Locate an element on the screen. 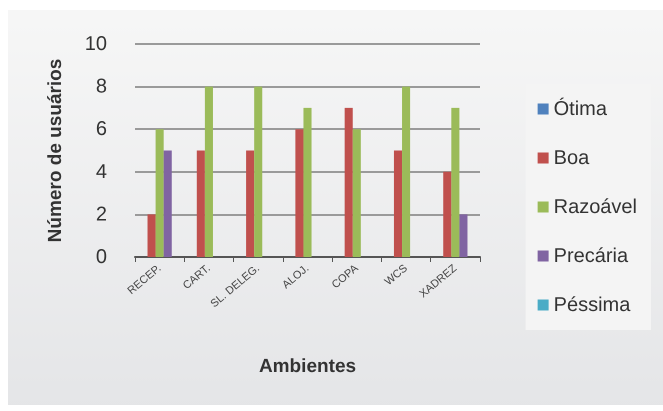  x-axis-title: Ambientes is located at coordinates (307, 366).